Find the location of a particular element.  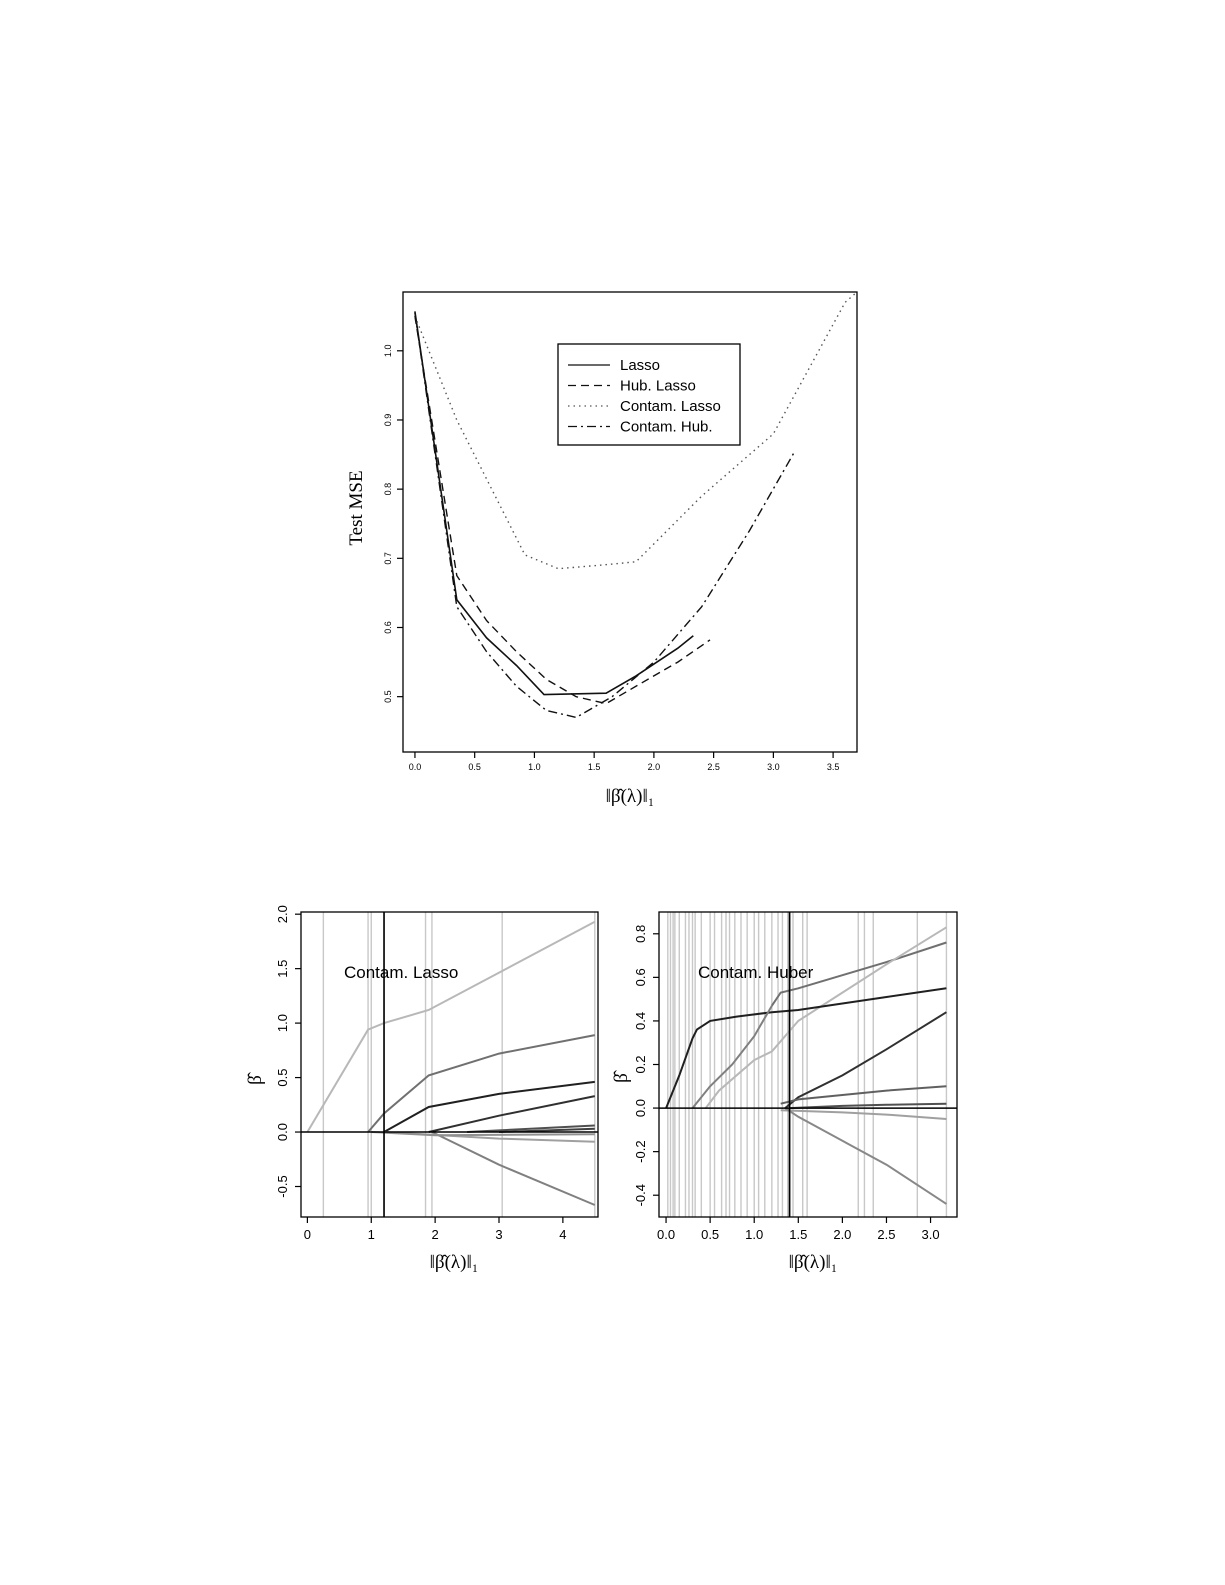

series-line-contam-hub- is located at coordinates (605, 515).